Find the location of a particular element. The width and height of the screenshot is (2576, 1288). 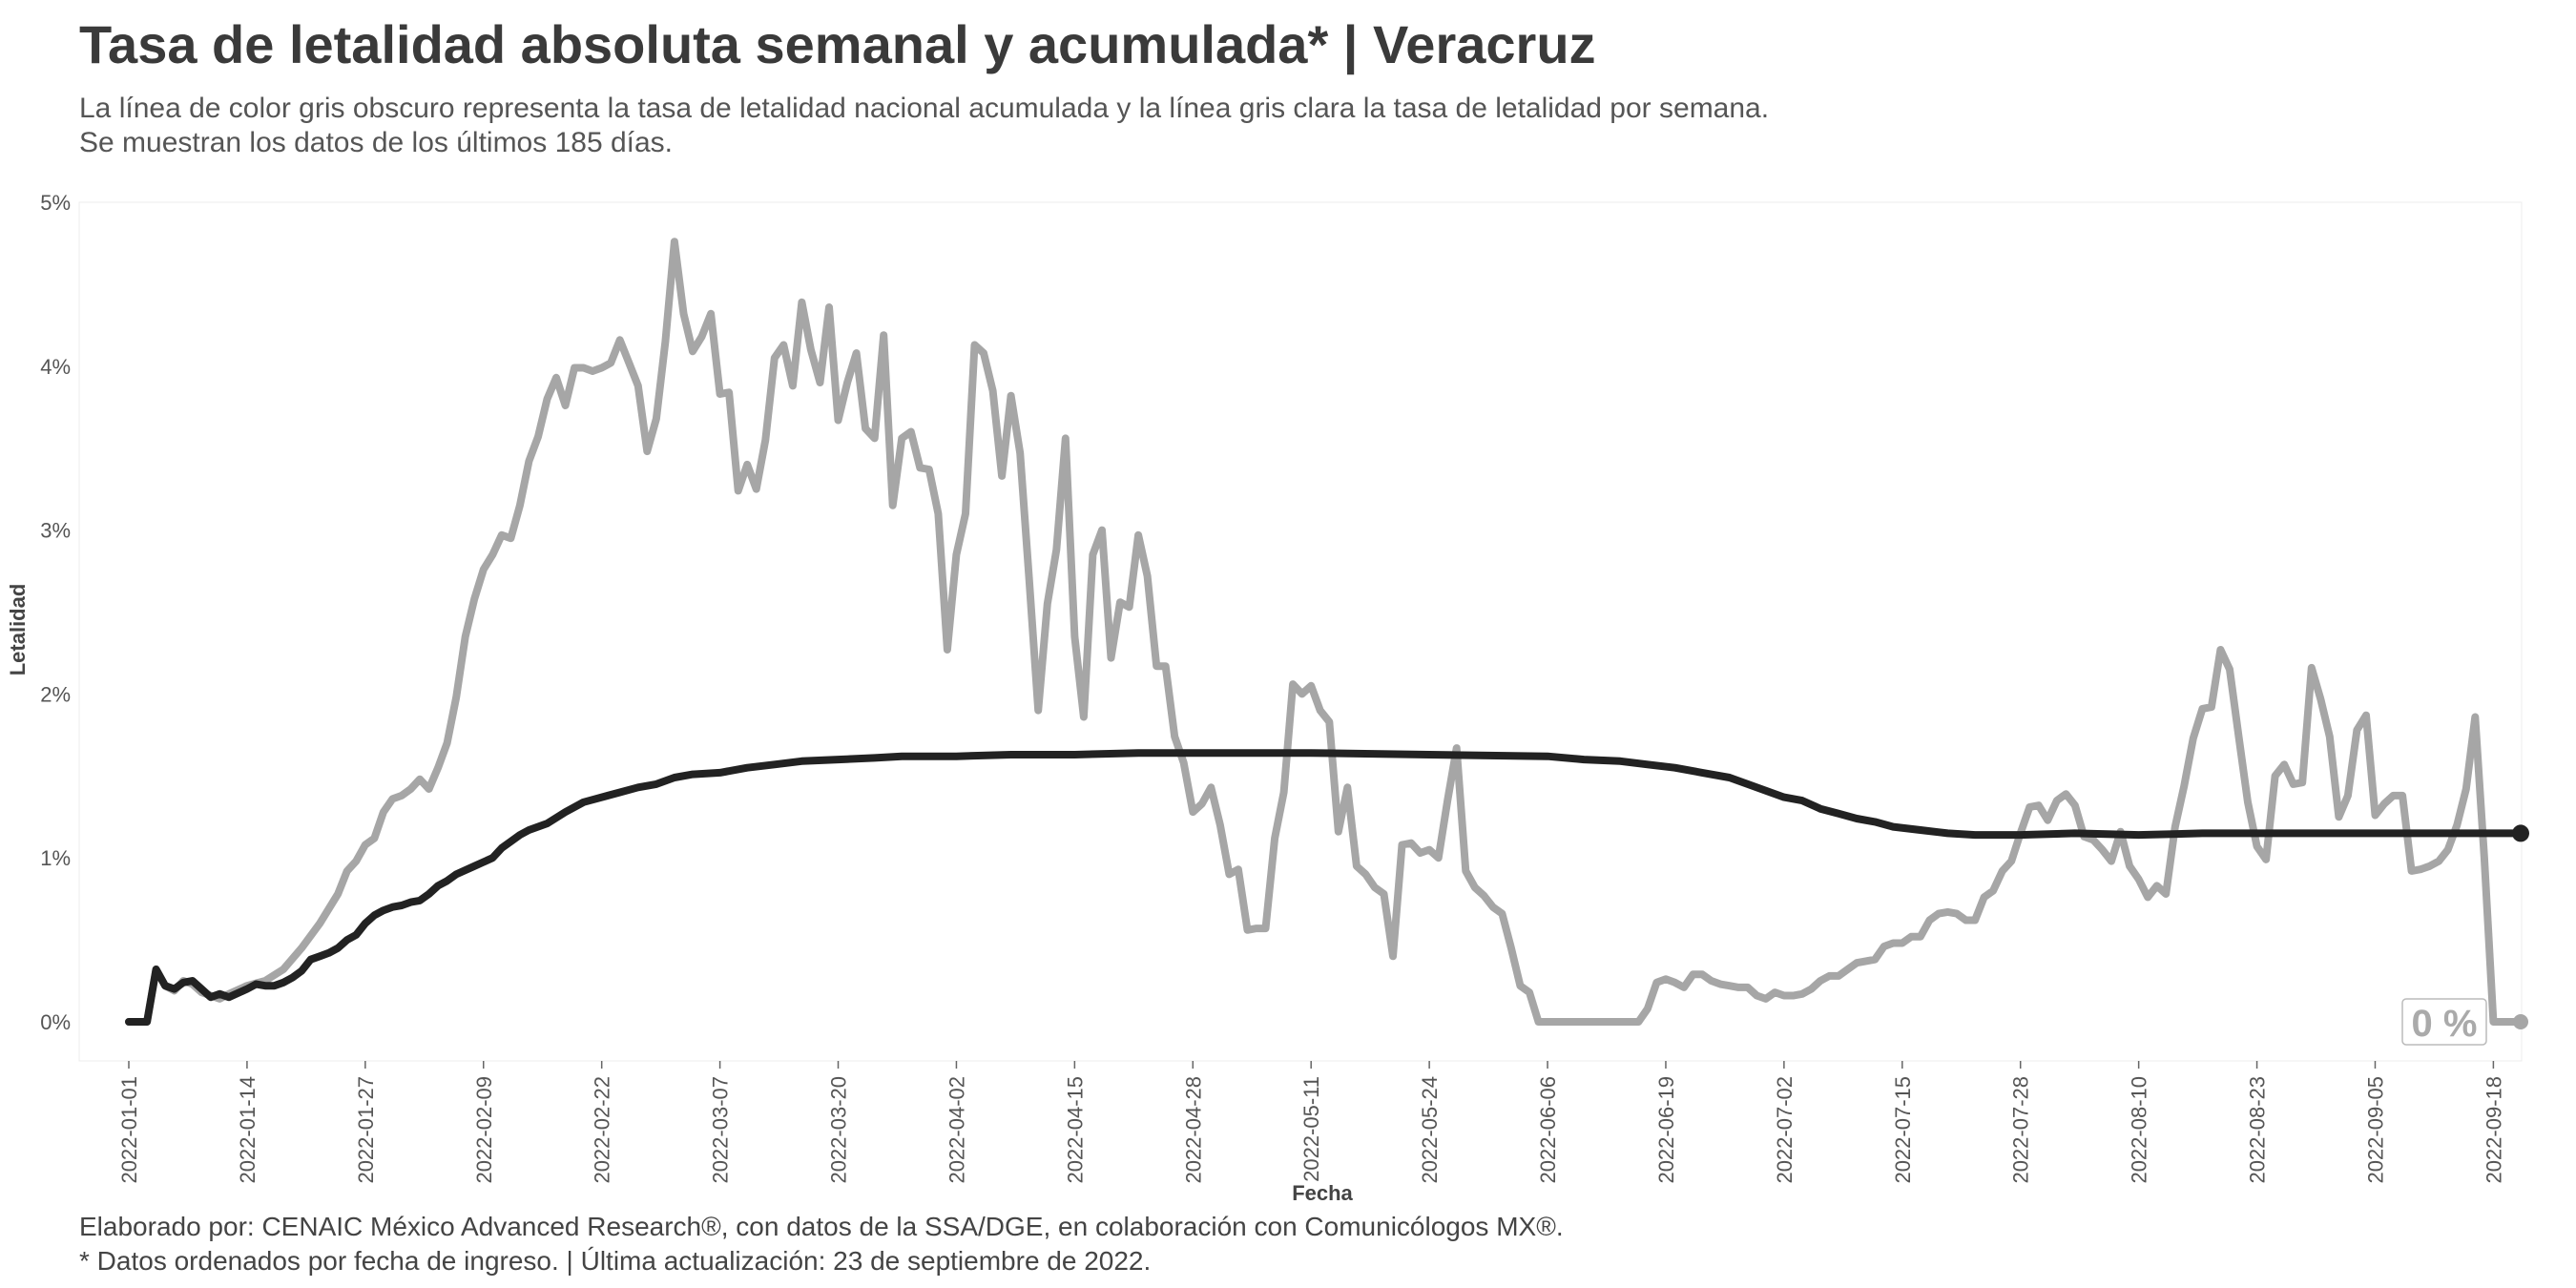

end-label-box is located at coordinates (2444, 1022).